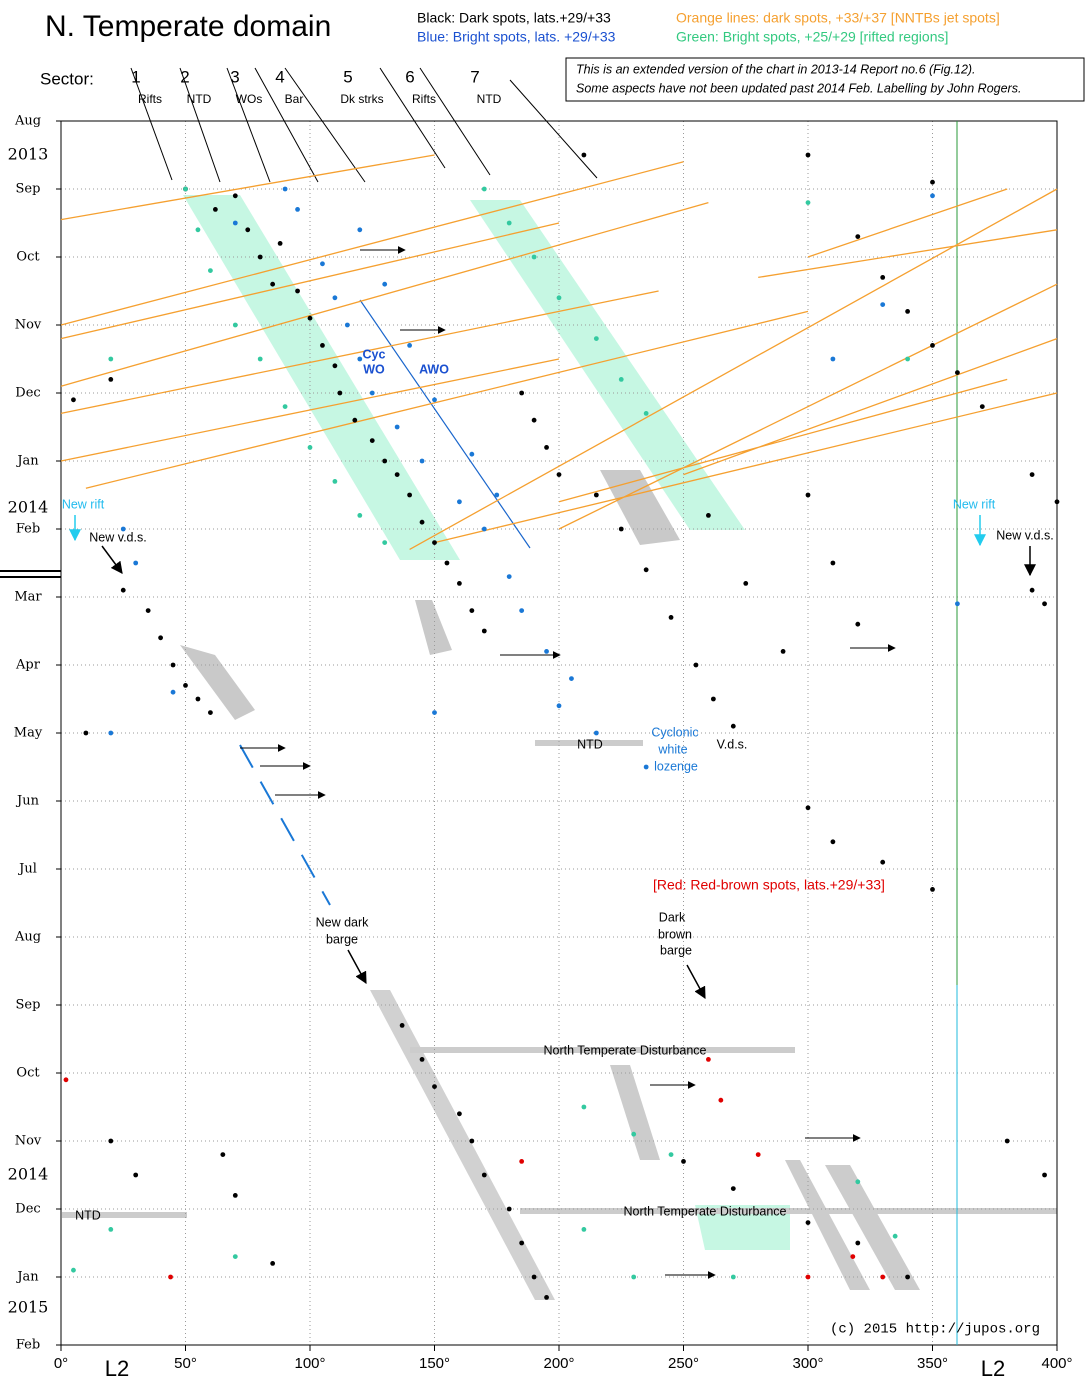 This screenshot has height=1393, width=1092. I want to click on copyright: (c) 2015 http://jupos.org, so click(935, 1330).